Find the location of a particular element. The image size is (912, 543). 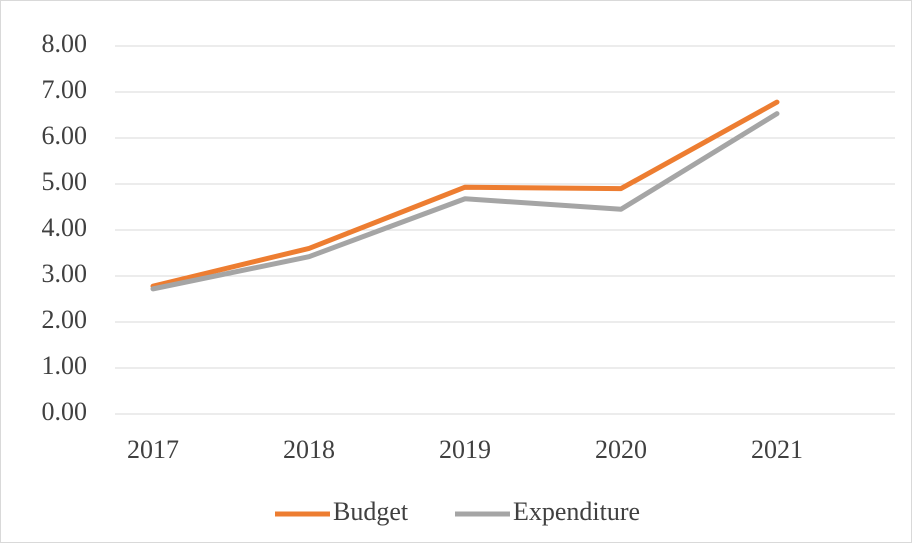

x-tick-label: 2019 is located at coordinates (465, 449).